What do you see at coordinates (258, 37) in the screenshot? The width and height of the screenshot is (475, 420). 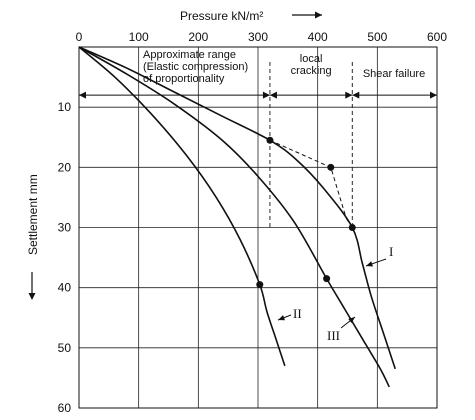 I see `x-tick-label: 300` at bounding box center [258, 37].